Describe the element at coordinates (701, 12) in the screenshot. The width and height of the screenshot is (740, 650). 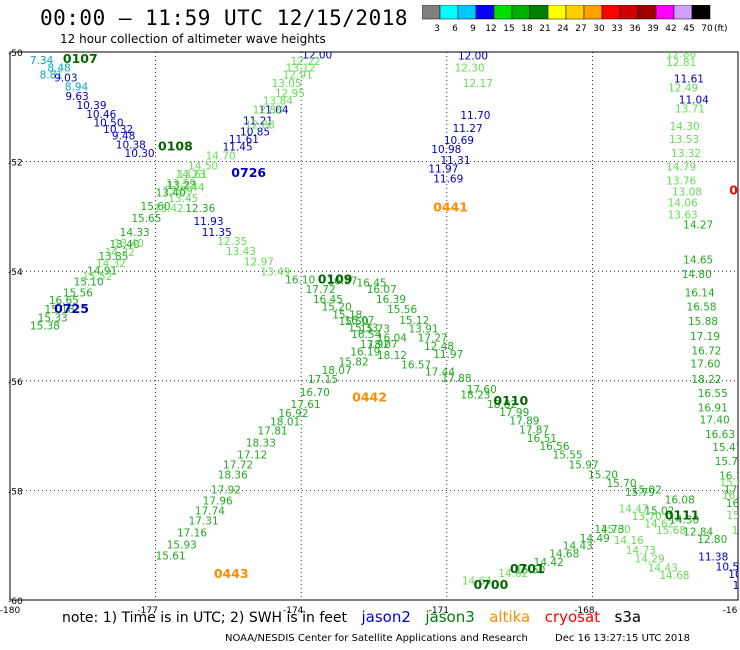
I see `colorbar-swatch` at that location.